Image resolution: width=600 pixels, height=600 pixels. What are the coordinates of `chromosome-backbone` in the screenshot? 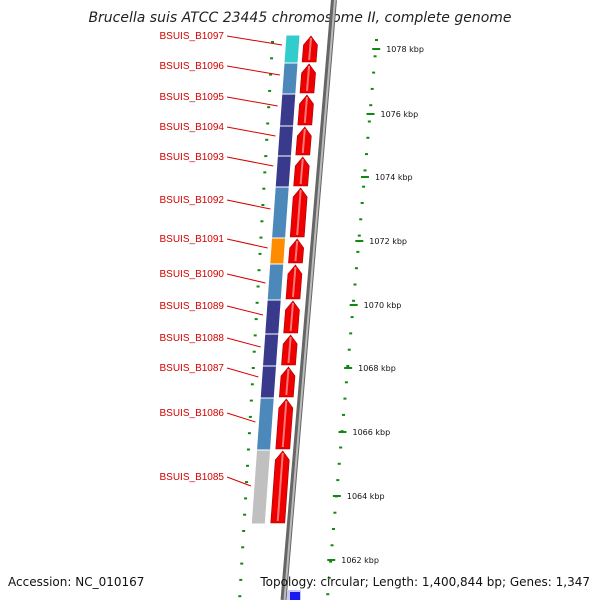 It's located at (308, 300).